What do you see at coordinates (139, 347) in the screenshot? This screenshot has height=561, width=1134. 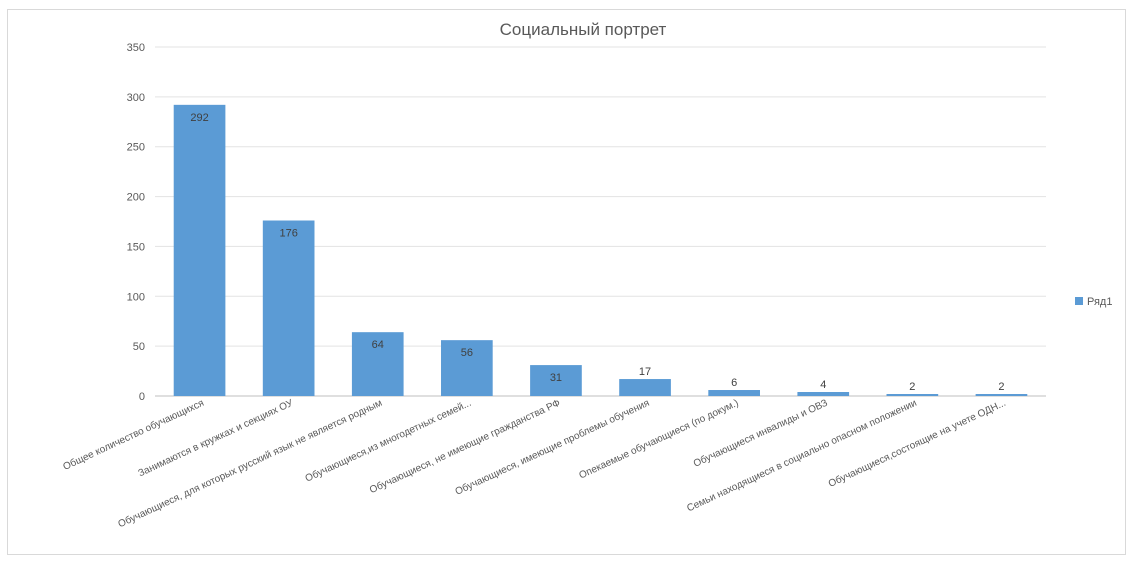 I see `y-tick-label: 50` at bounding box center [139, 347].